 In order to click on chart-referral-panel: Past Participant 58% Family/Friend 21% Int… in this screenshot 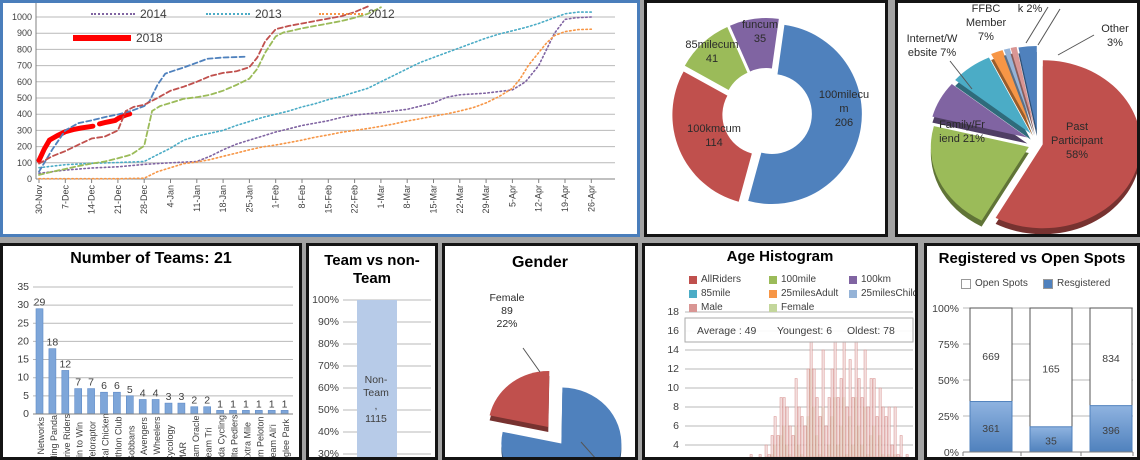, I will do `click(1017, 118)`.